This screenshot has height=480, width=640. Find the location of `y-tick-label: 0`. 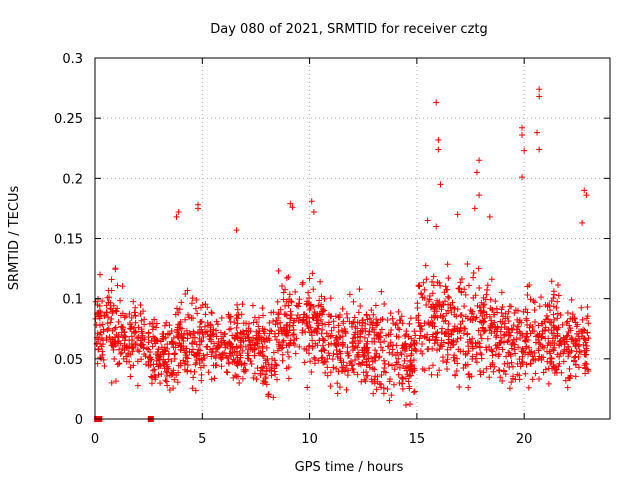

y-tick-label: 0 is located at coordinates (79, 420).